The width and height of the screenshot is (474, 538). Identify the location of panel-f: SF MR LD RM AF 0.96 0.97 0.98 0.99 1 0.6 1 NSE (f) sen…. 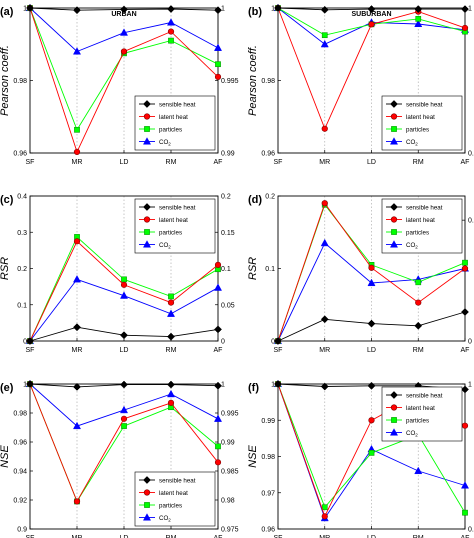
(360, 458).